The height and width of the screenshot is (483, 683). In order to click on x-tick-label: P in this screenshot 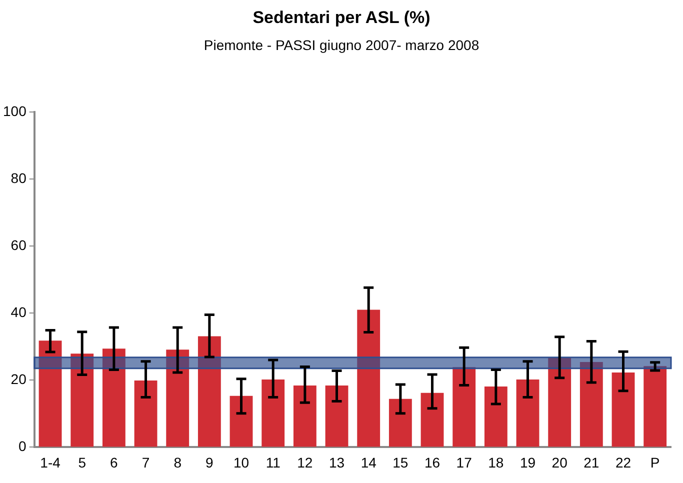, I will do `click(655, 462)`.